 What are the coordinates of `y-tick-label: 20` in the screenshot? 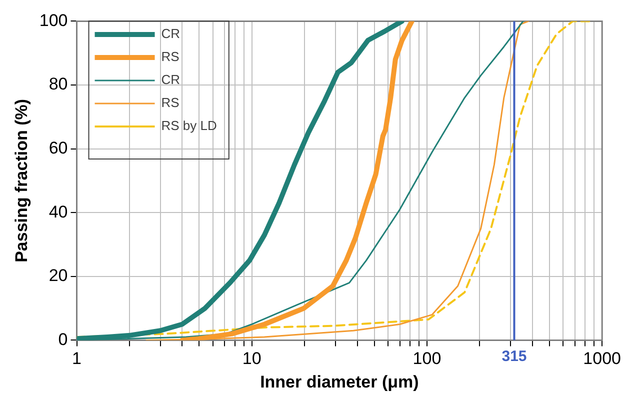 It's located at (58, 276).